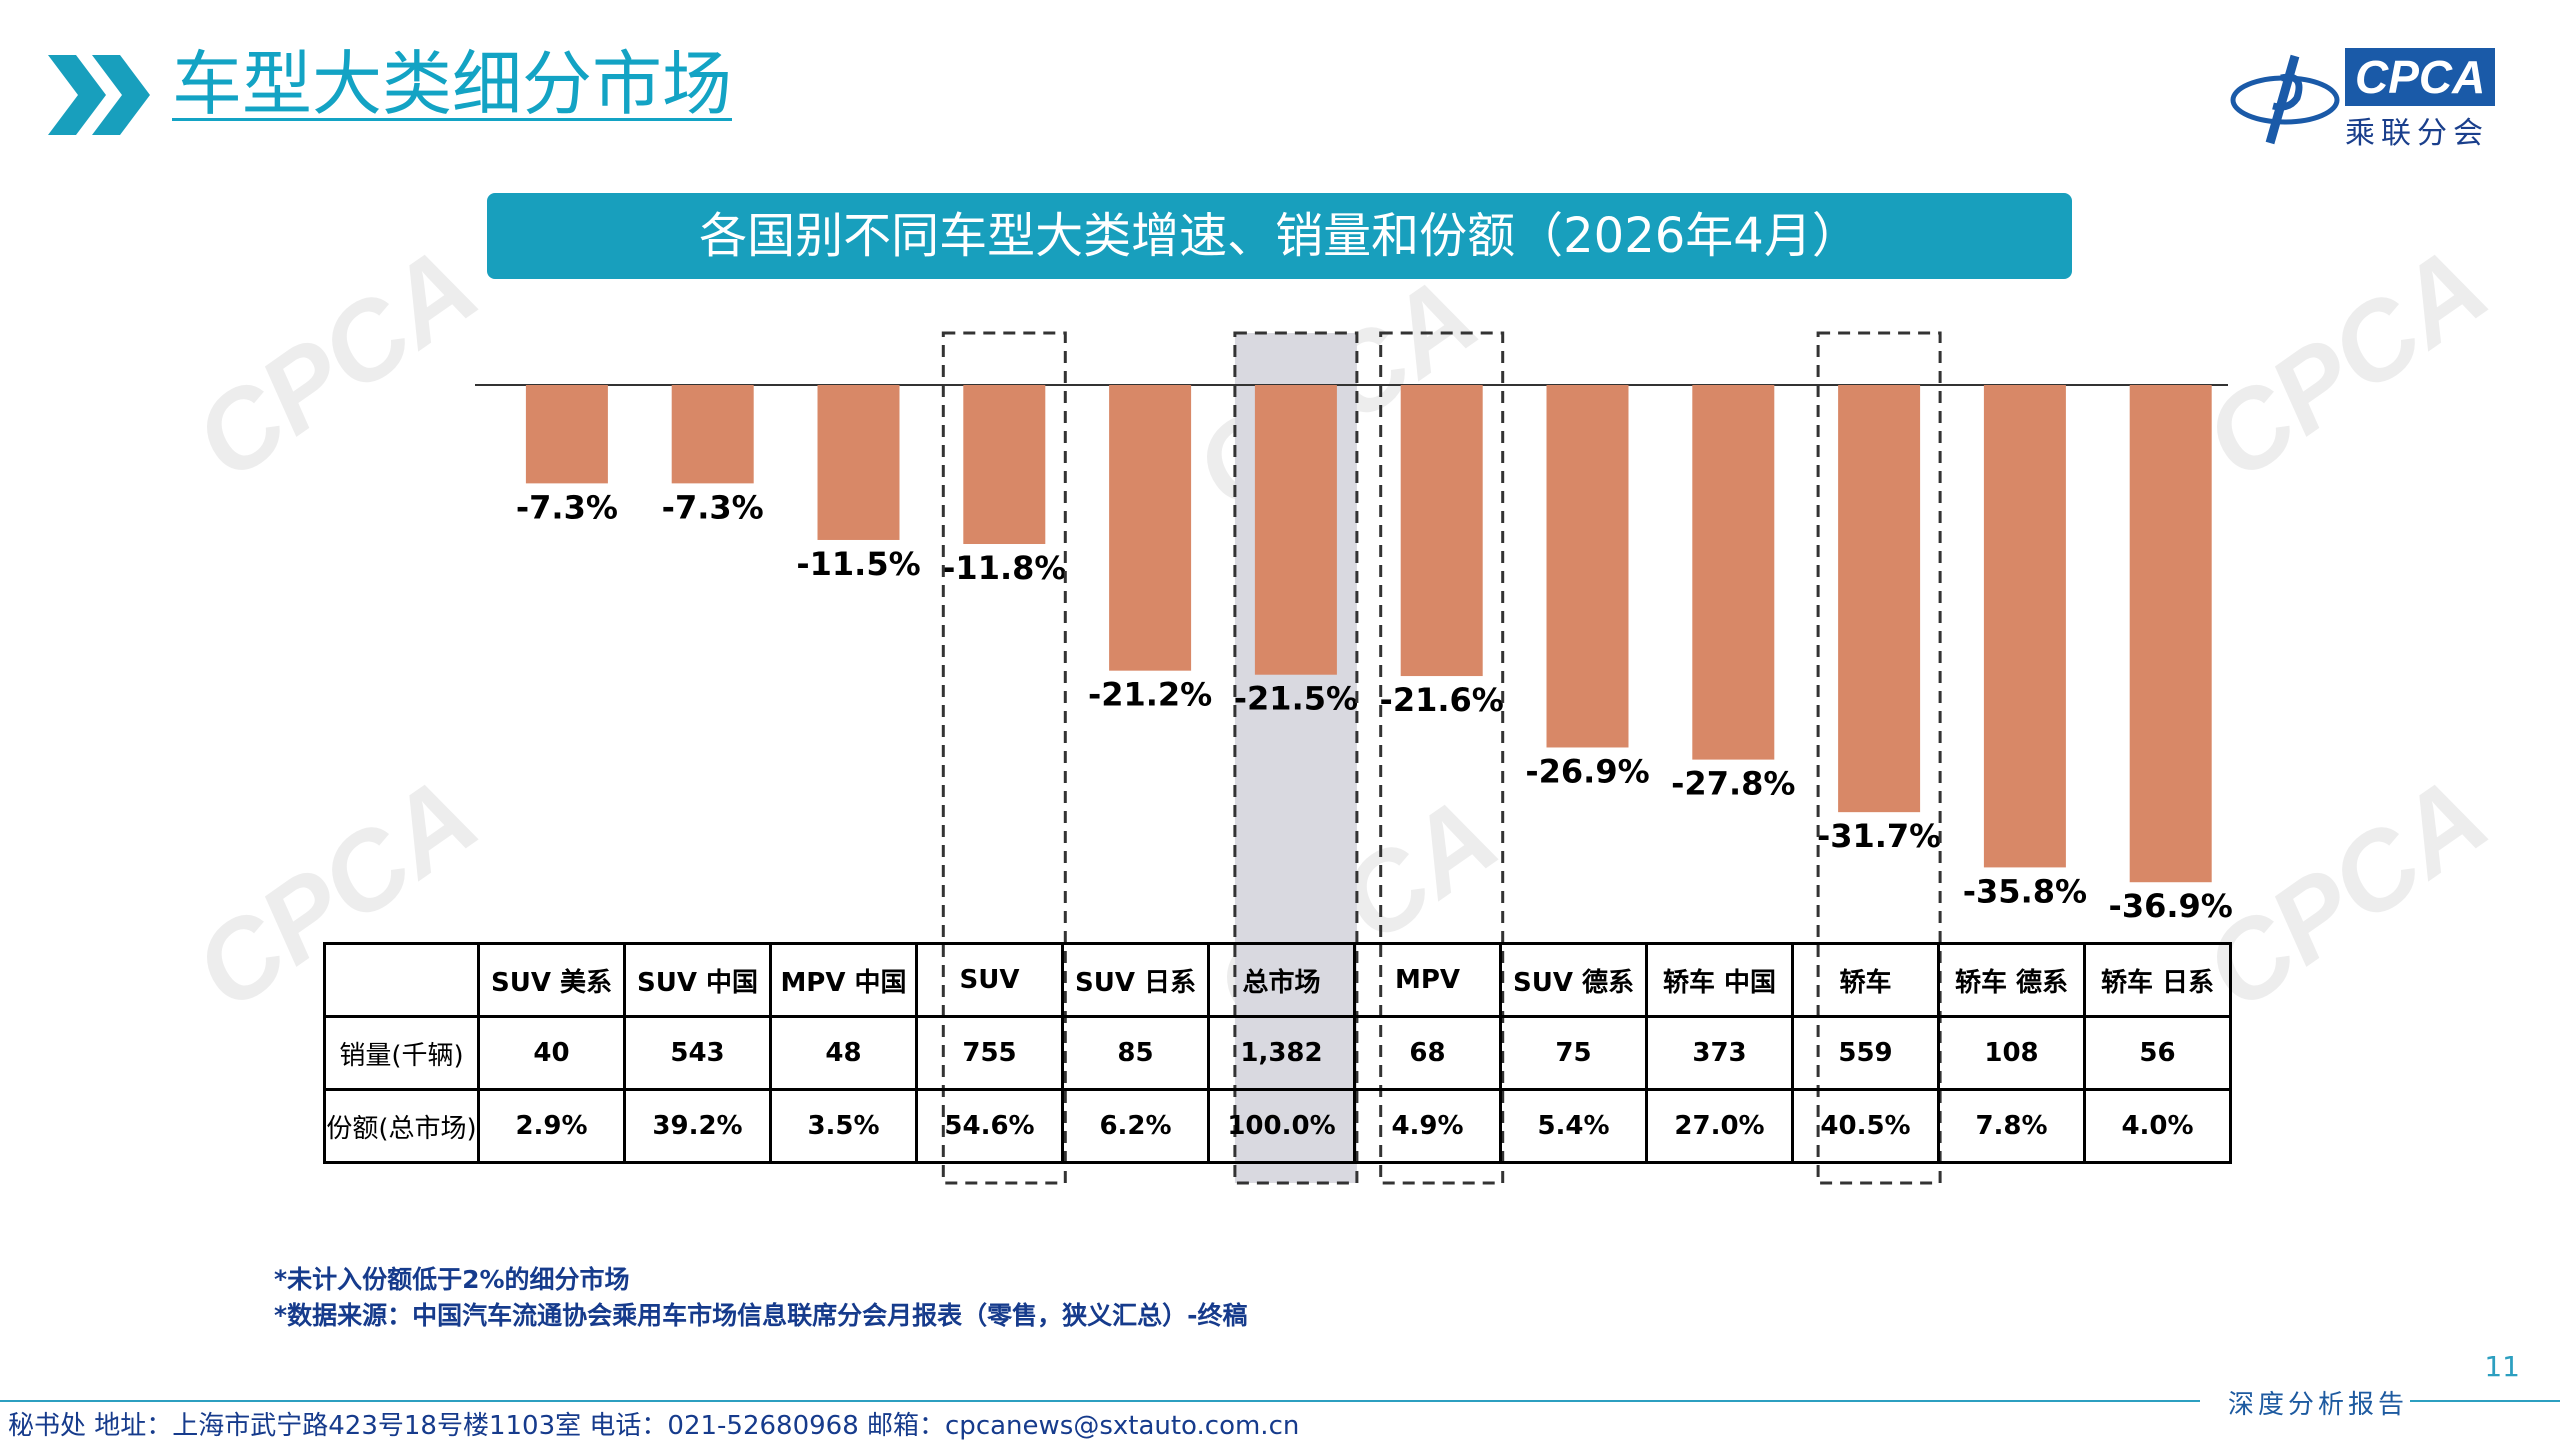 This screenshot has height=1442, width=2560. Describe the element at coordinates (2011, 1053) in the screenshot. I see `table-cell: 108` at that location.